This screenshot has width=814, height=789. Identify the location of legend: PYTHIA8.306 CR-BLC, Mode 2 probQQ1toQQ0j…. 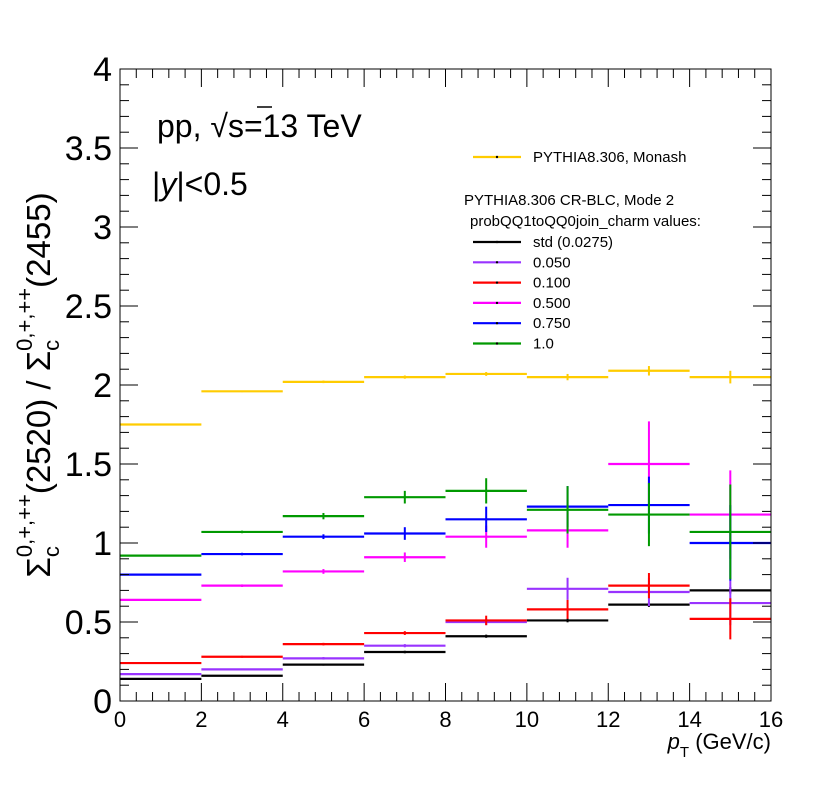
(582, 251).